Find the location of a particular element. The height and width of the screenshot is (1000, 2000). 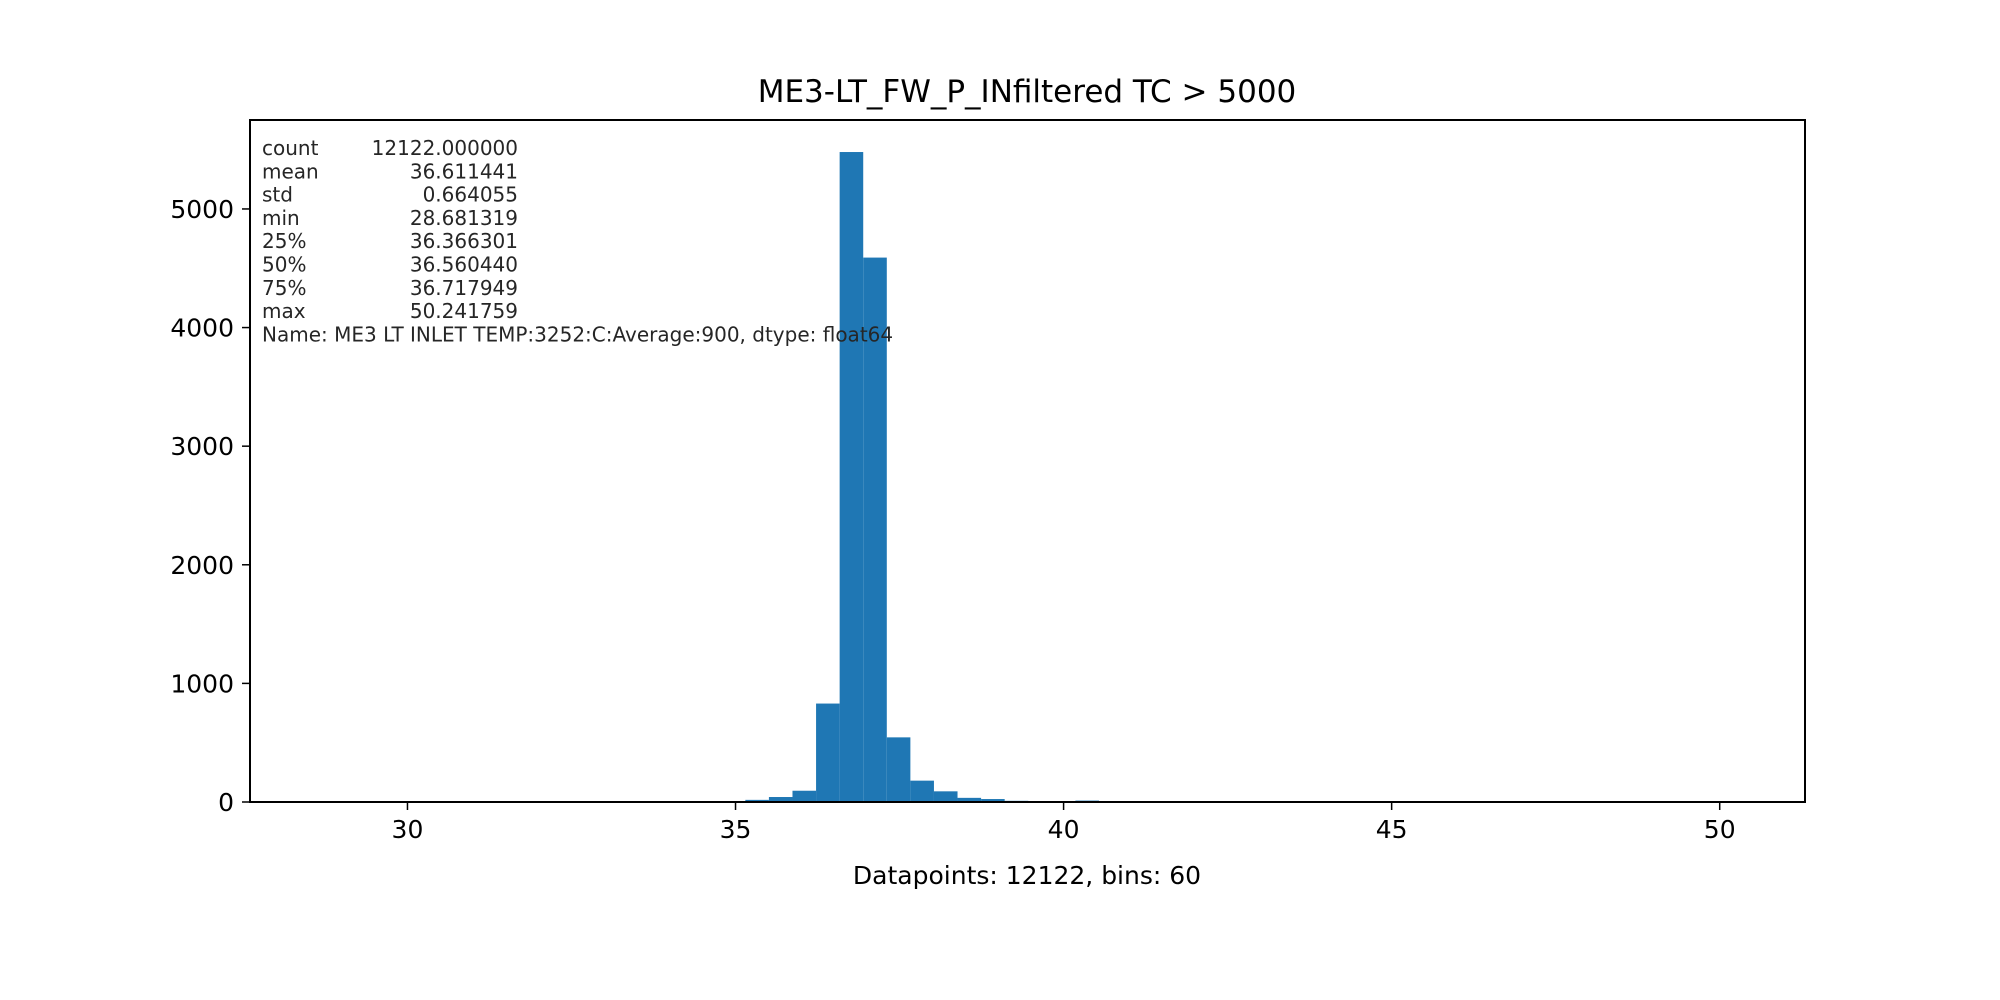

stats-value: 28.681319 is located at coordinates (464, 218).